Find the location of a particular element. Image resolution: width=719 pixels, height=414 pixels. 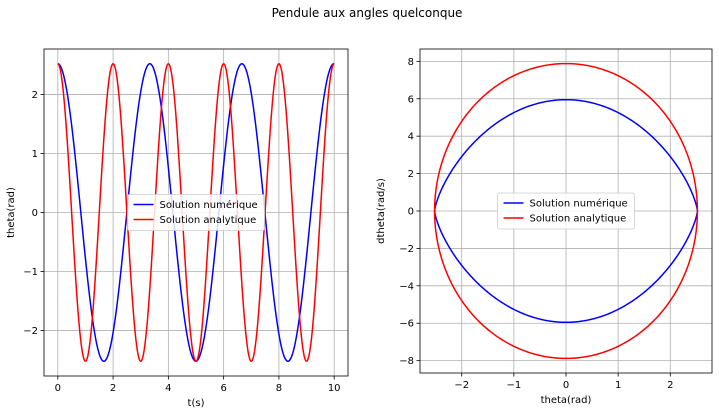

chart1-y-tick-label-3: 1 is located at coordinates (35, 154).